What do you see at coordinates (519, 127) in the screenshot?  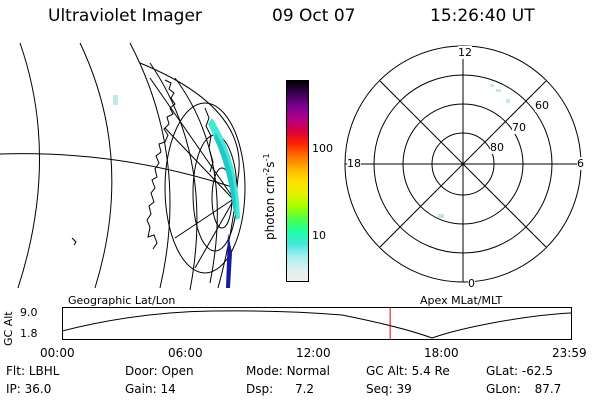 I see `polar-lat-70: 70` at bounding box center [519, 127].